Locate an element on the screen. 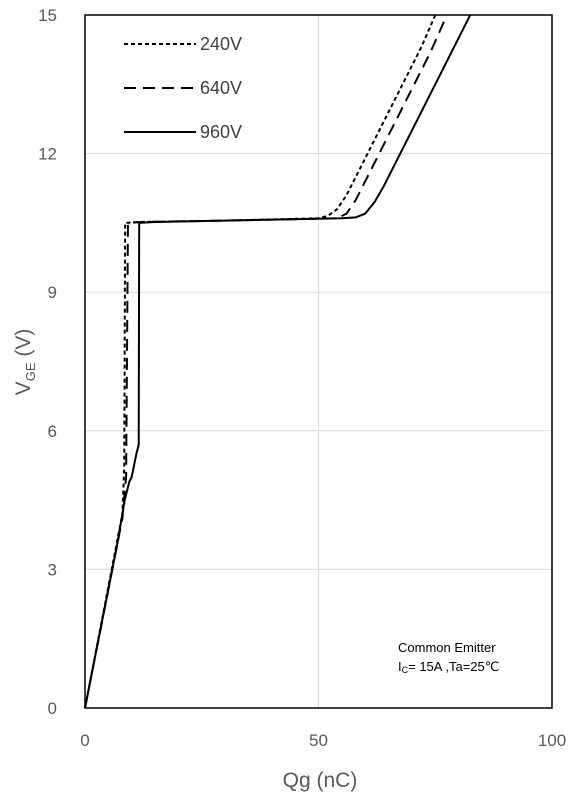 The width and height of the screenshot is (576, 800). y-tick-label: 9 is located at coordinates (52, 292).